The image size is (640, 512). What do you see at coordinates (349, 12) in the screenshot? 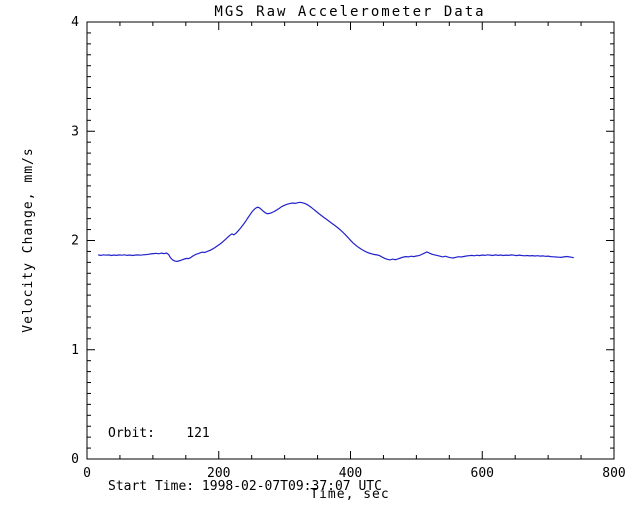
I see `chart-title: MGS Raw Accelerometer Data` at bounding box center [349, 12].